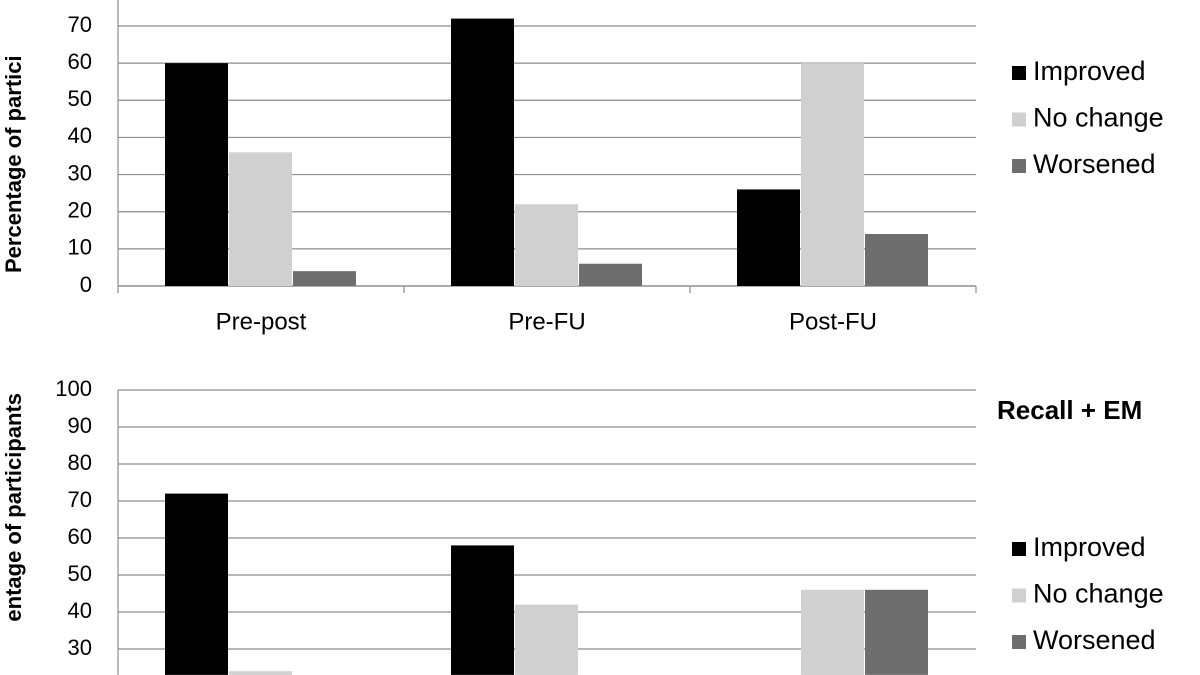 This screenshot has width=1200, height=675. Describe the element at coordinates (80, 247) in the screenshot. I see `y-tick-label: 10` at that location.